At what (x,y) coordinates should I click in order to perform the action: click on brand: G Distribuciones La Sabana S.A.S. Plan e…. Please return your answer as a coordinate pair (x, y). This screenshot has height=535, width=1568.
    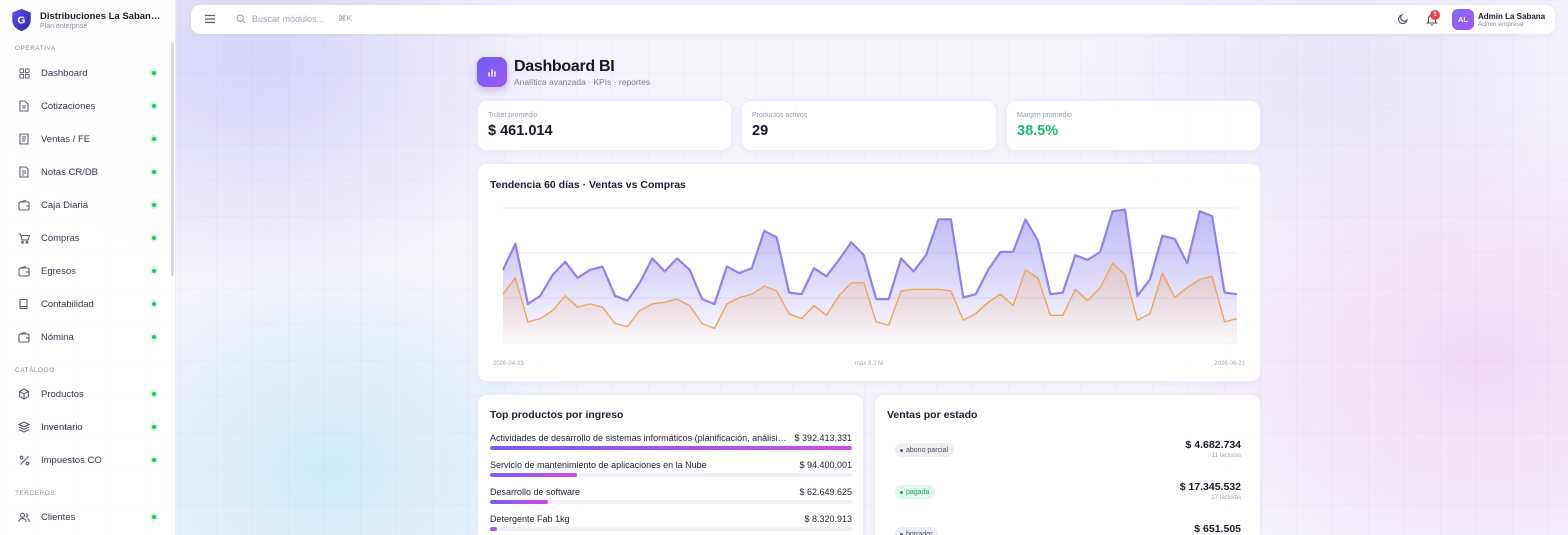
    Looking at the image, I should click on (87, 20).